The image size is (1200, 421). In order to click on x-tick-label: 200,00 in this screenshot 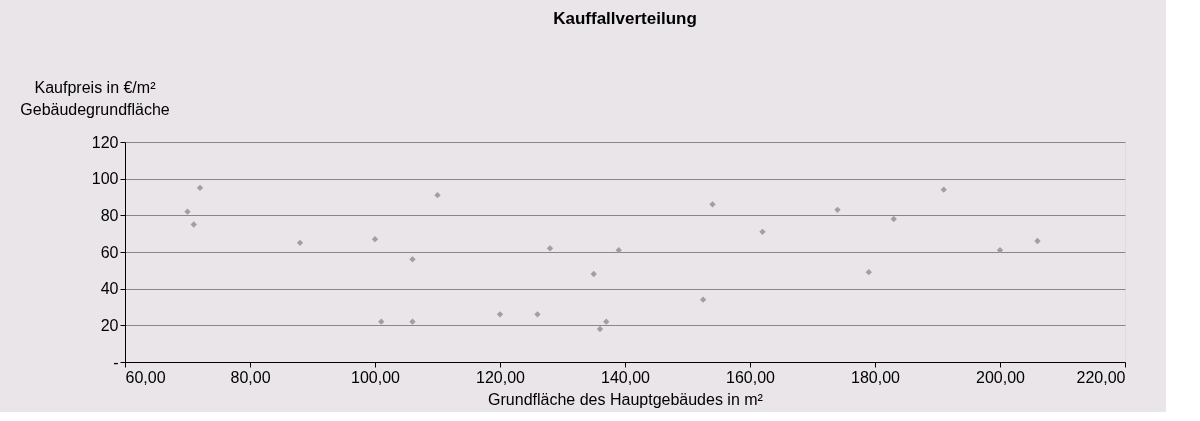, I will do `click(1001, 377)`.